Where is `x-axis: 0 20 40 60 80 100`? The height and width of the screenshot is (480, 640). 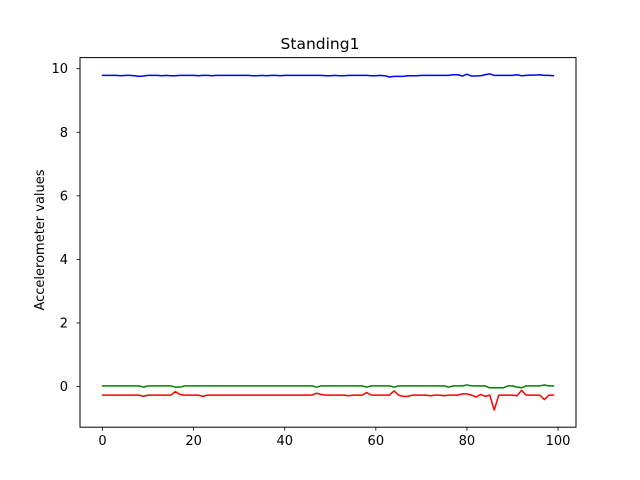
x-axis: 0 20 40 60 80 100 is located at coordinates (334, 438).